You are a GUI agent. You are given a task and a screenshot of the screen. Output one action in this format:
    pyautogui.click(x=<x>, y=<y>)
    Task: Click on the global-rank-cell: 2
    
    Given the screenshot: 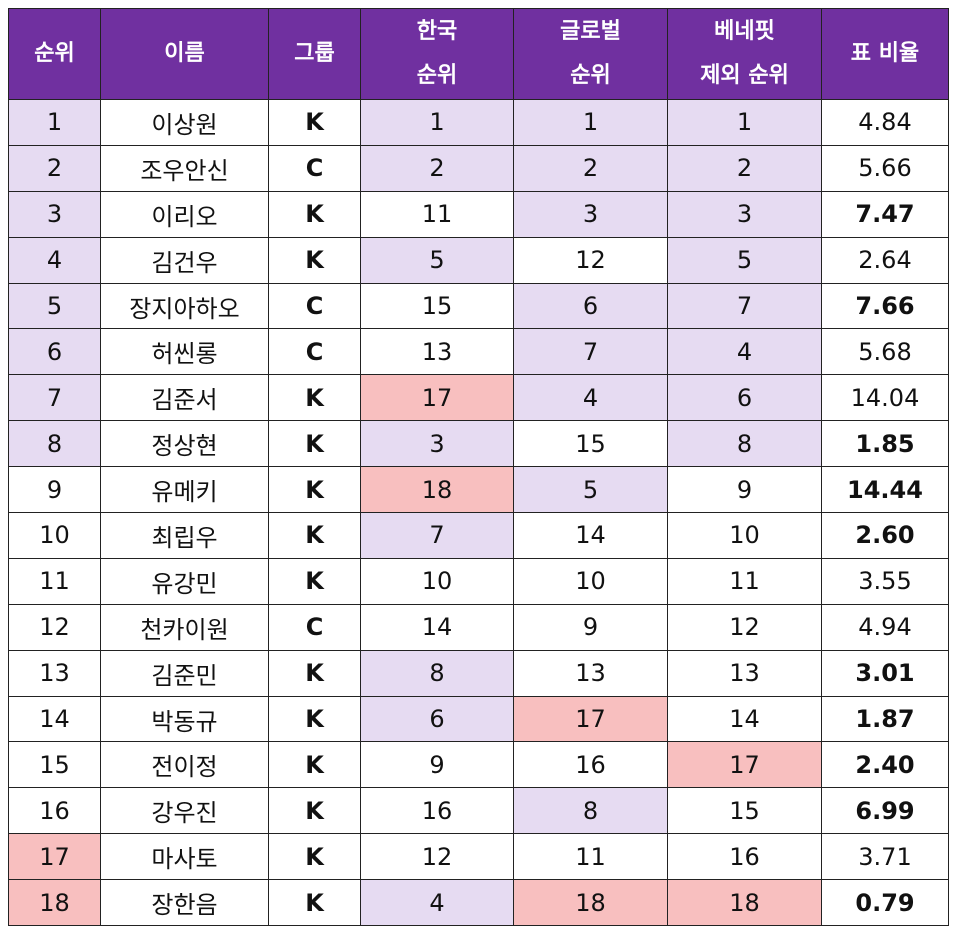 What is the action you would take?
    pyautogui.click(x=590, y=168)
    